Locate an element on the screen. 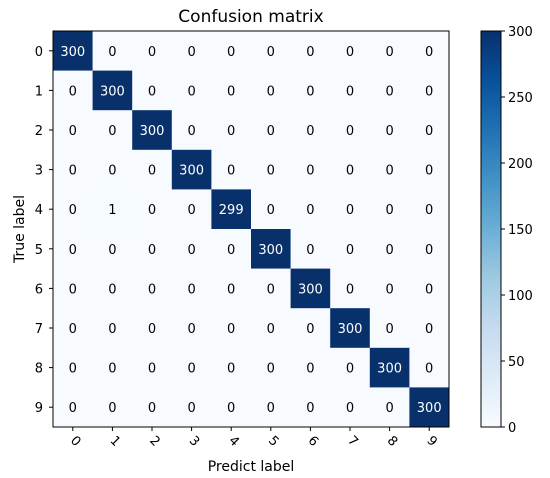 This screenshot has height=478, width=550. cell-value-r4-c2: 0 is located at coordinates (152, 210).